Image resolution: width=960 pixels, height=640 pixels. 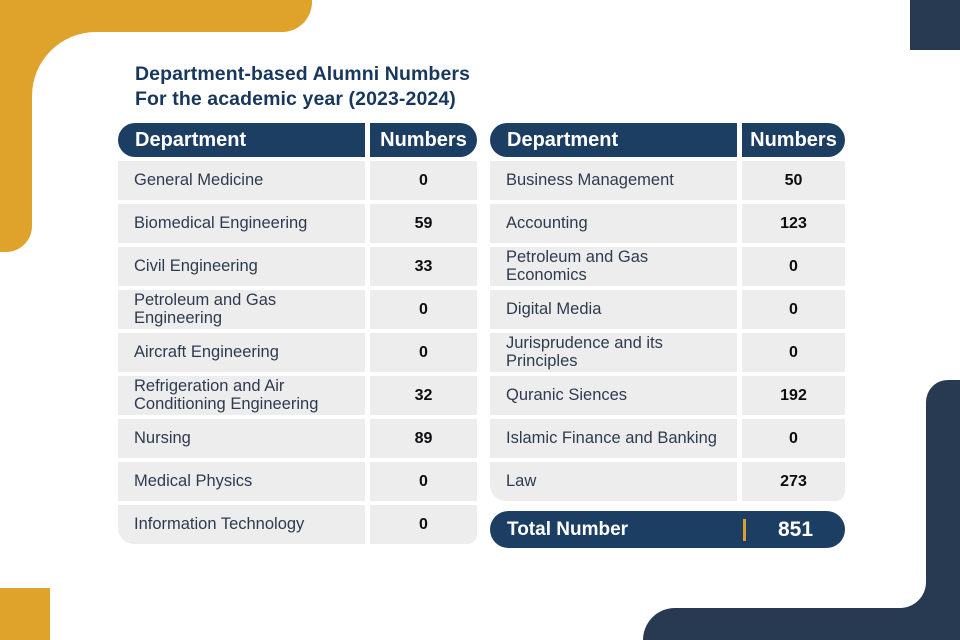 What do you see at coordinates (241, 266) in the screenshot?
I see `department-cell: Civil Engineering` at bounding box center [241, 266].